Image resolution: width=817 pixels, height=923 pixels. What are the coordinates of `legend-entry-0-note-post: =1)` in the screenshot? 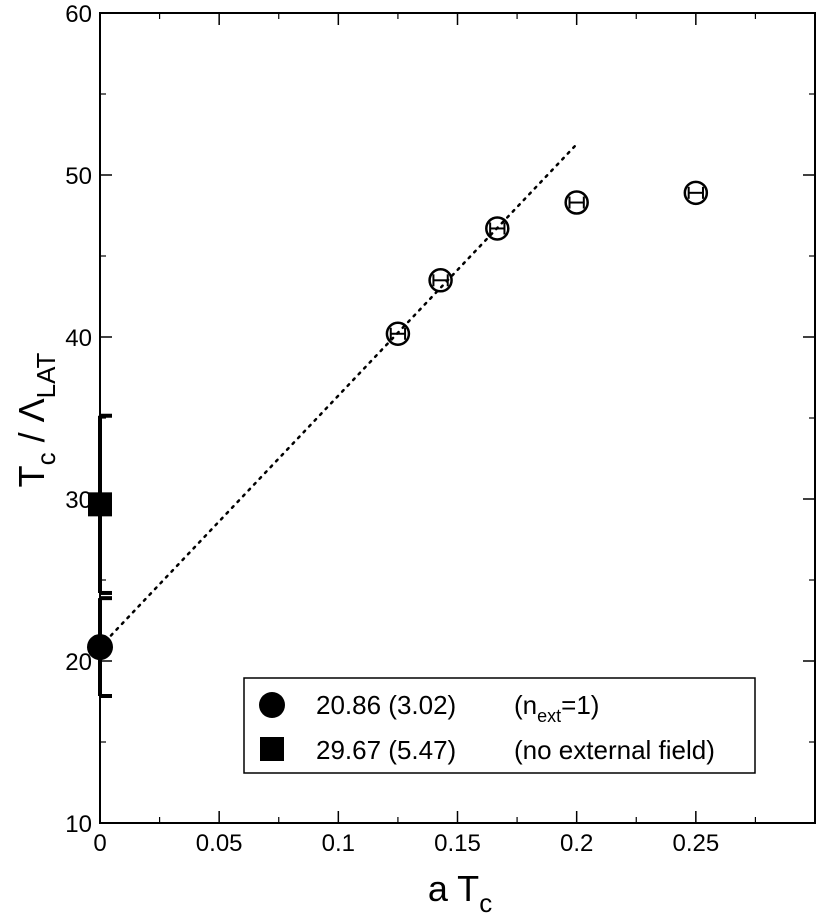 It's located at (580, 705).